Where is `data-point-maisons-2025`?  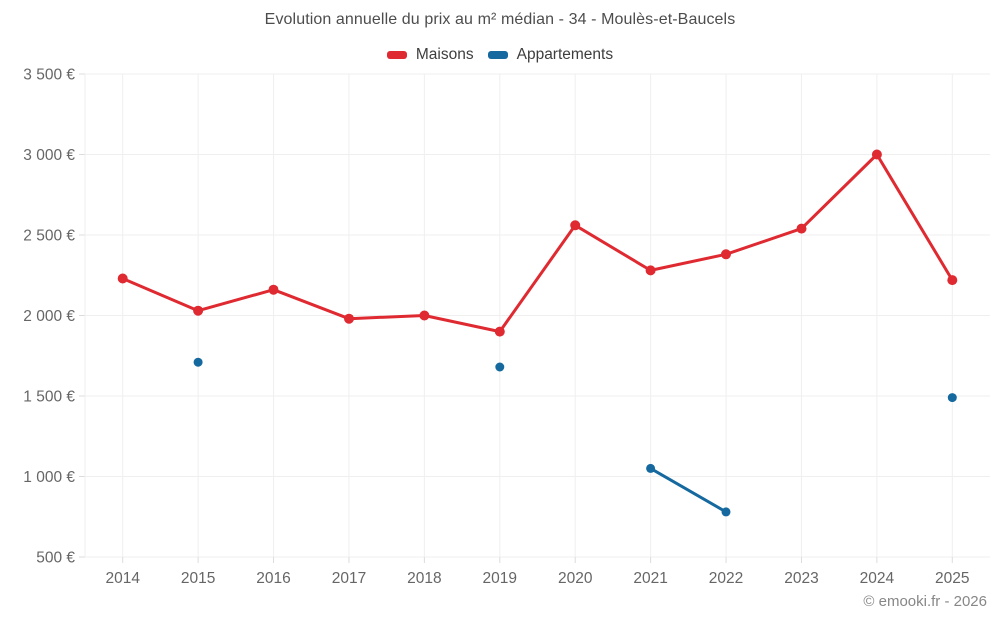
data-point-maisons-2025 is located at coordinates (952, 280).